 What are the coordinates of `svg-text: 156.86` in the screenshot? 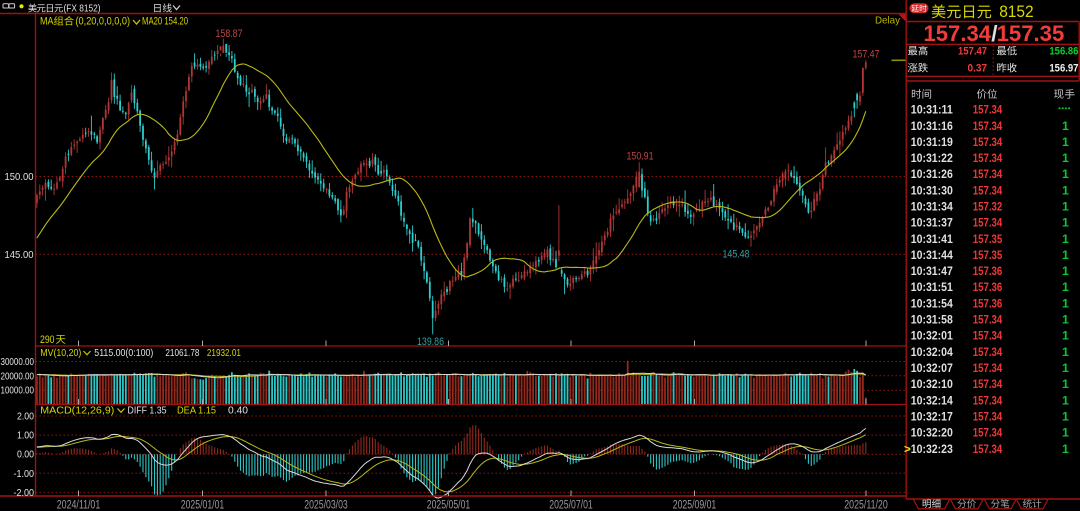 It's located at (1063, 52).